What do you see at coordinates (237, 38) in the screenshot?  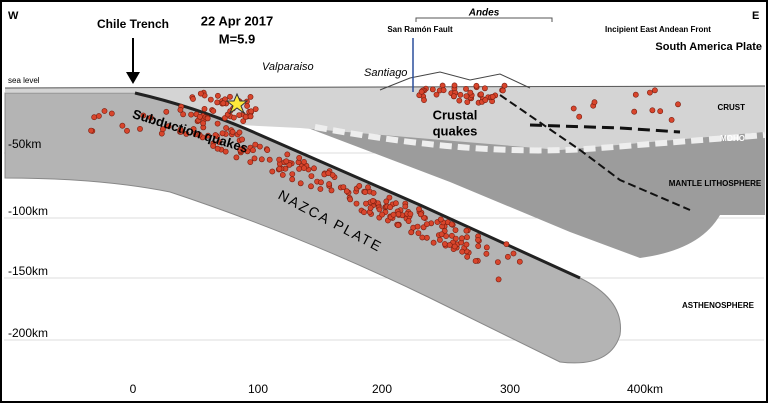 I see `magnitude-label: M=5.9` at bounding box center [237, 38].